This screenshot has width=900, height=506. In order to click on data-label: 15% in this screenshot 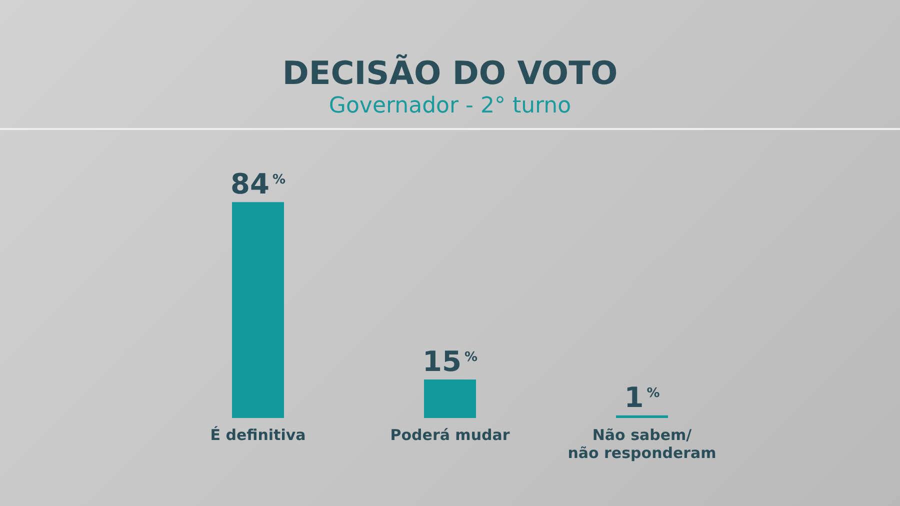, I will do `click(450, 361)`.